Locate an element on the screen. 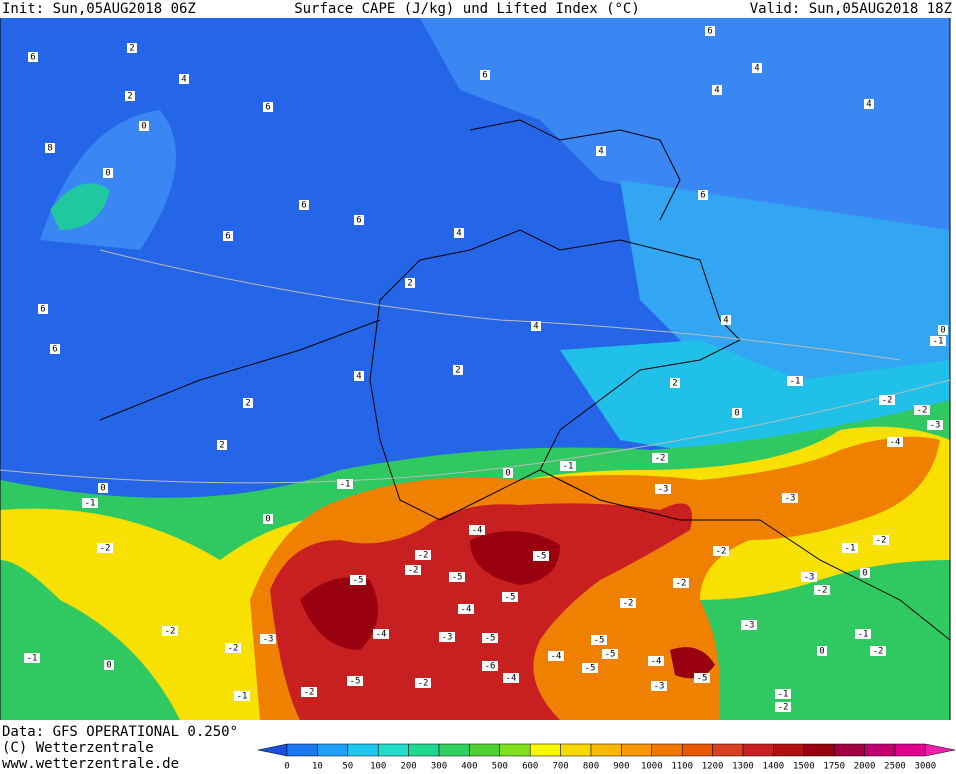 This screenshot has height=774, width=956. init-time: Init: Sun,05AUG2018 06Z is located at coordinates (99, 9).